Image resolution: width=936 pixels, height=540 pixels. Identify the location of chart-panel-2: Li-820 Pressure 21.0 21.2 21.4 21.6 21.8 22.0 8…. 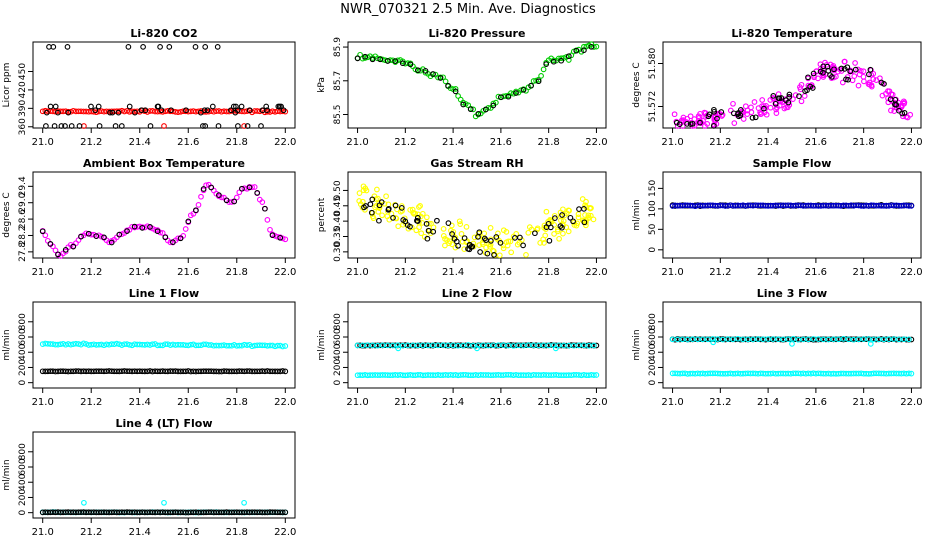
(462, 87).